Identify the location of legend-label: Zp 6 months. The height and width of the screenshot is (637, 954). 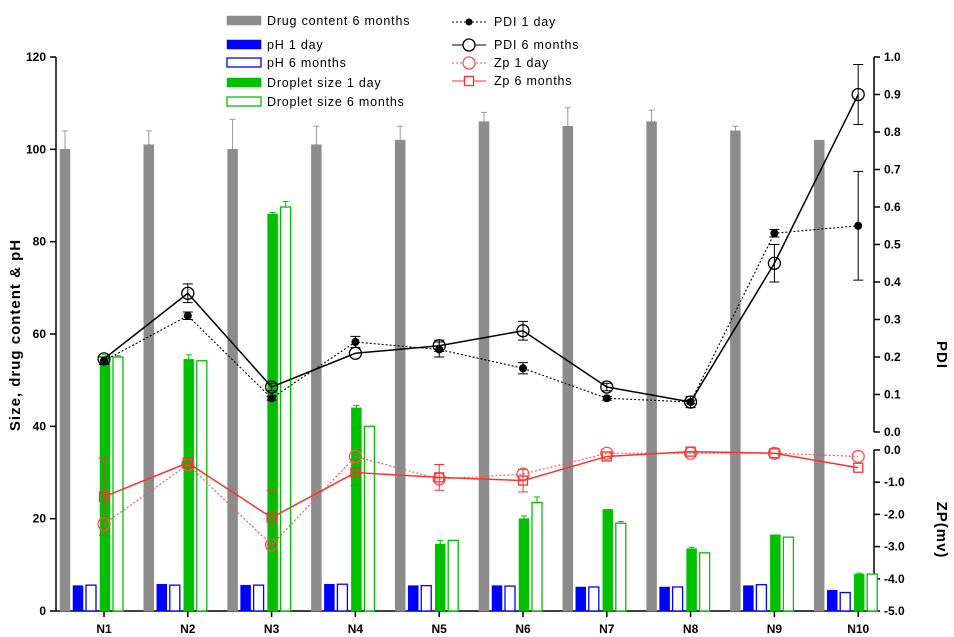
(533, 81).